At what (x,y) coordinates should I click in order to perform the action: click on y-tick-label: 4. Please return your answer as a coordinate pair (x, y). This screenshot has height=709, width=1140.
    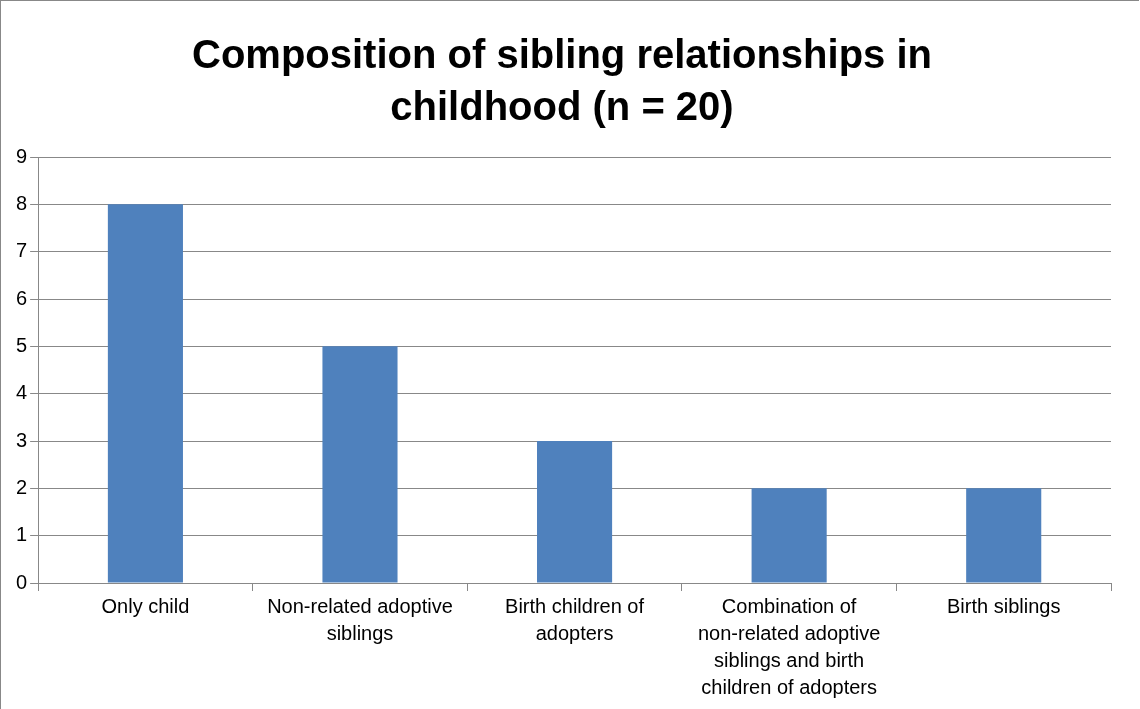
    Looking at the image, I should click on (22, 392).